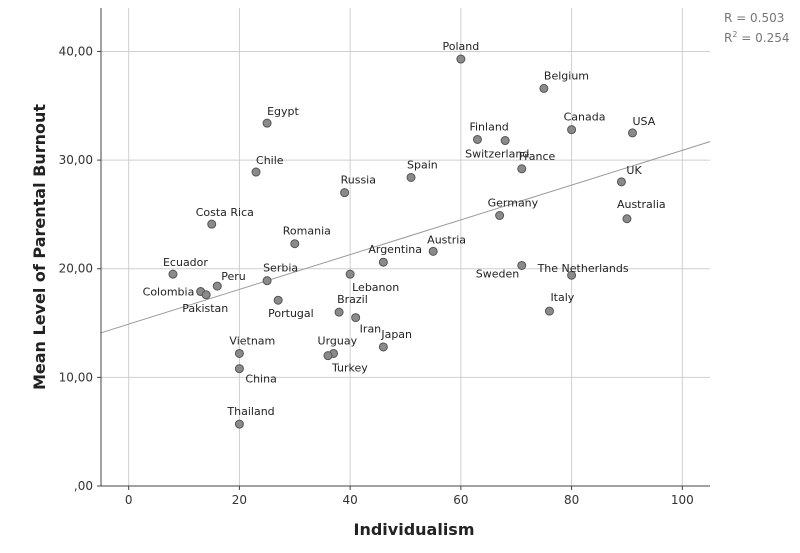  What do you see at coordinates (422, 164) in the screenshot?
I see `point-label: Spain` at bounding box center [422, 164].